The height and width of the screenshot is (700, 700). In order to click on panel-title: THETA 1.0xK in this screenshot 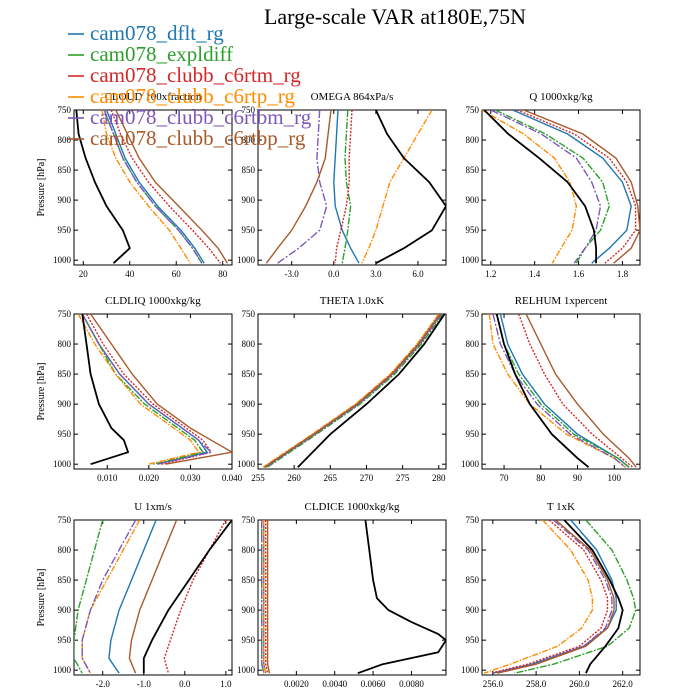, I will do `click(352, 301)`.